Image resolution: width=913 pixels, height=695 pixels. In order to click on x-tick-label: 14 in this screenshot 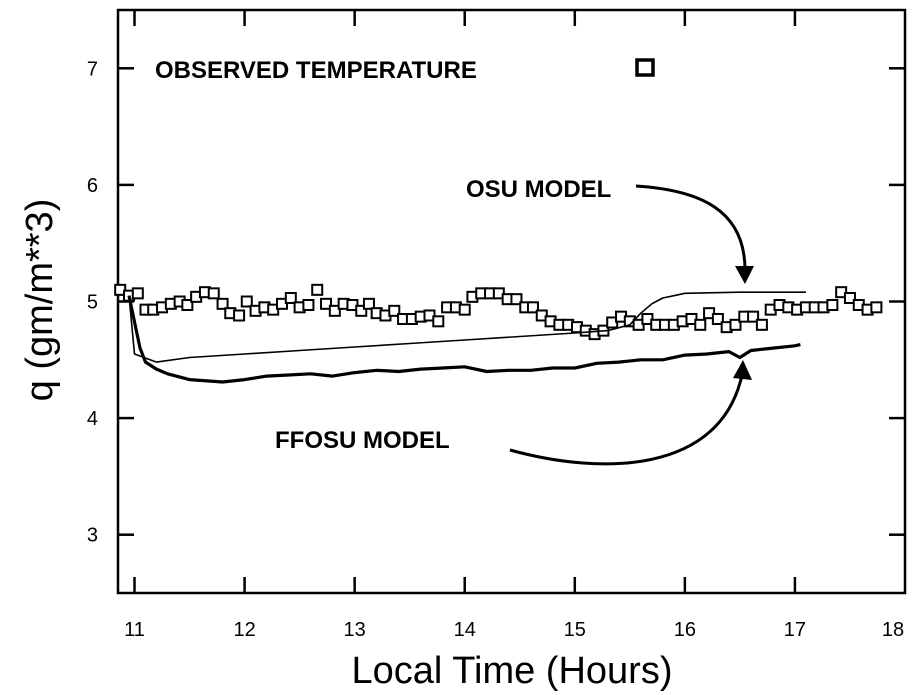, I will do `click(465, 630)`.